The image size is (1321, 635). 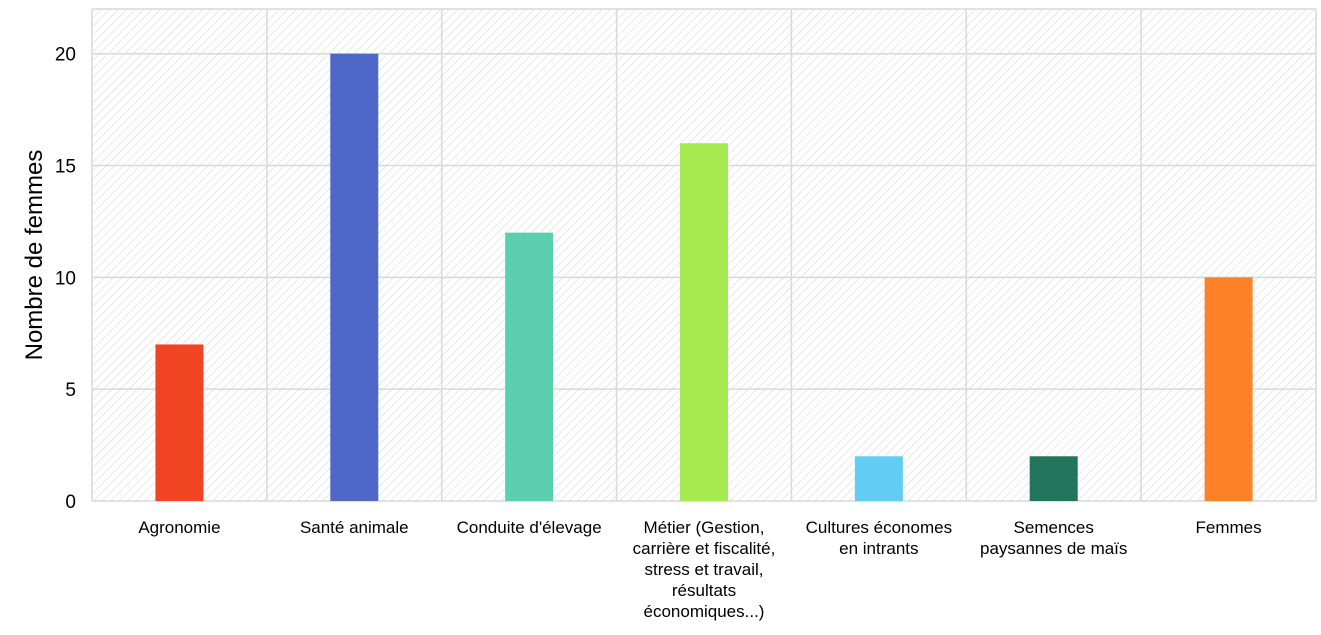 I want to click on x-tick-label: Agronomie, so click(x=179, y=527).